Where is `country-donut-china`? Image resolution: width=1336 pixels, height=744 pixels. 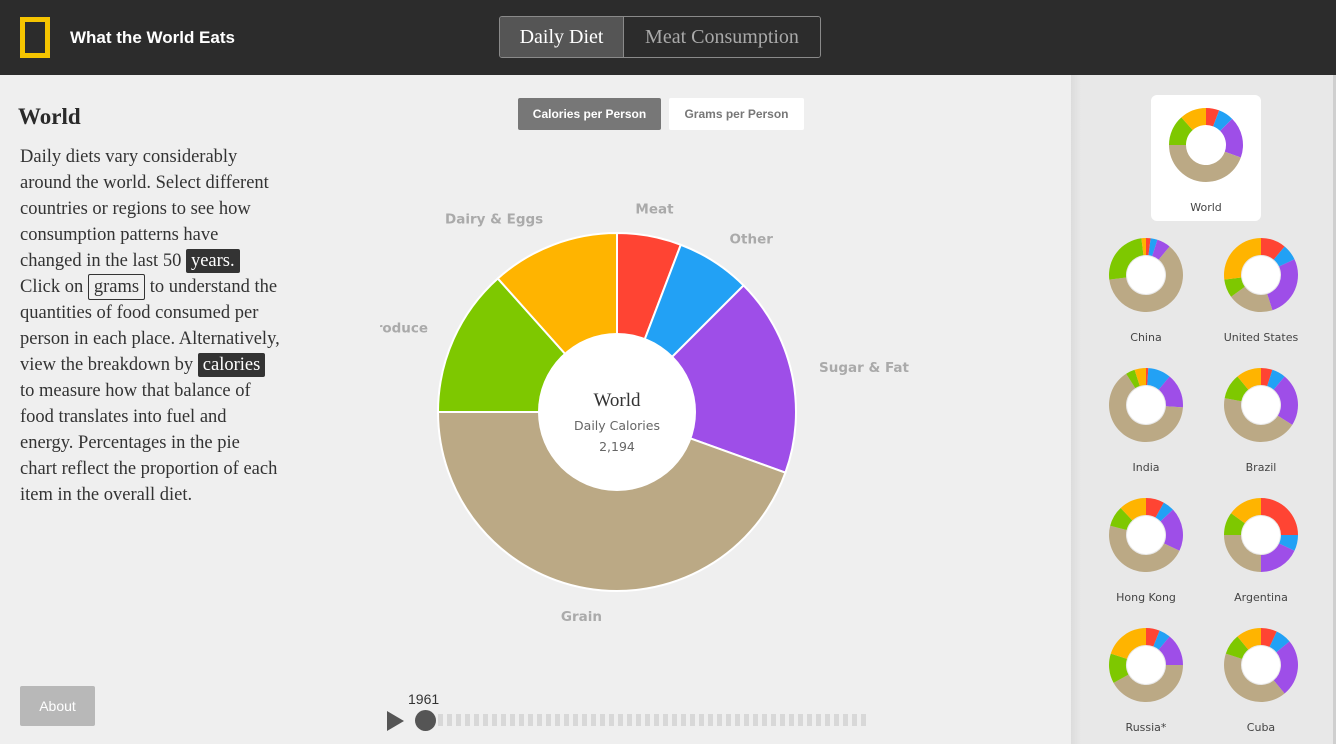
country-donut-china is located at coordinates (1146, 275).